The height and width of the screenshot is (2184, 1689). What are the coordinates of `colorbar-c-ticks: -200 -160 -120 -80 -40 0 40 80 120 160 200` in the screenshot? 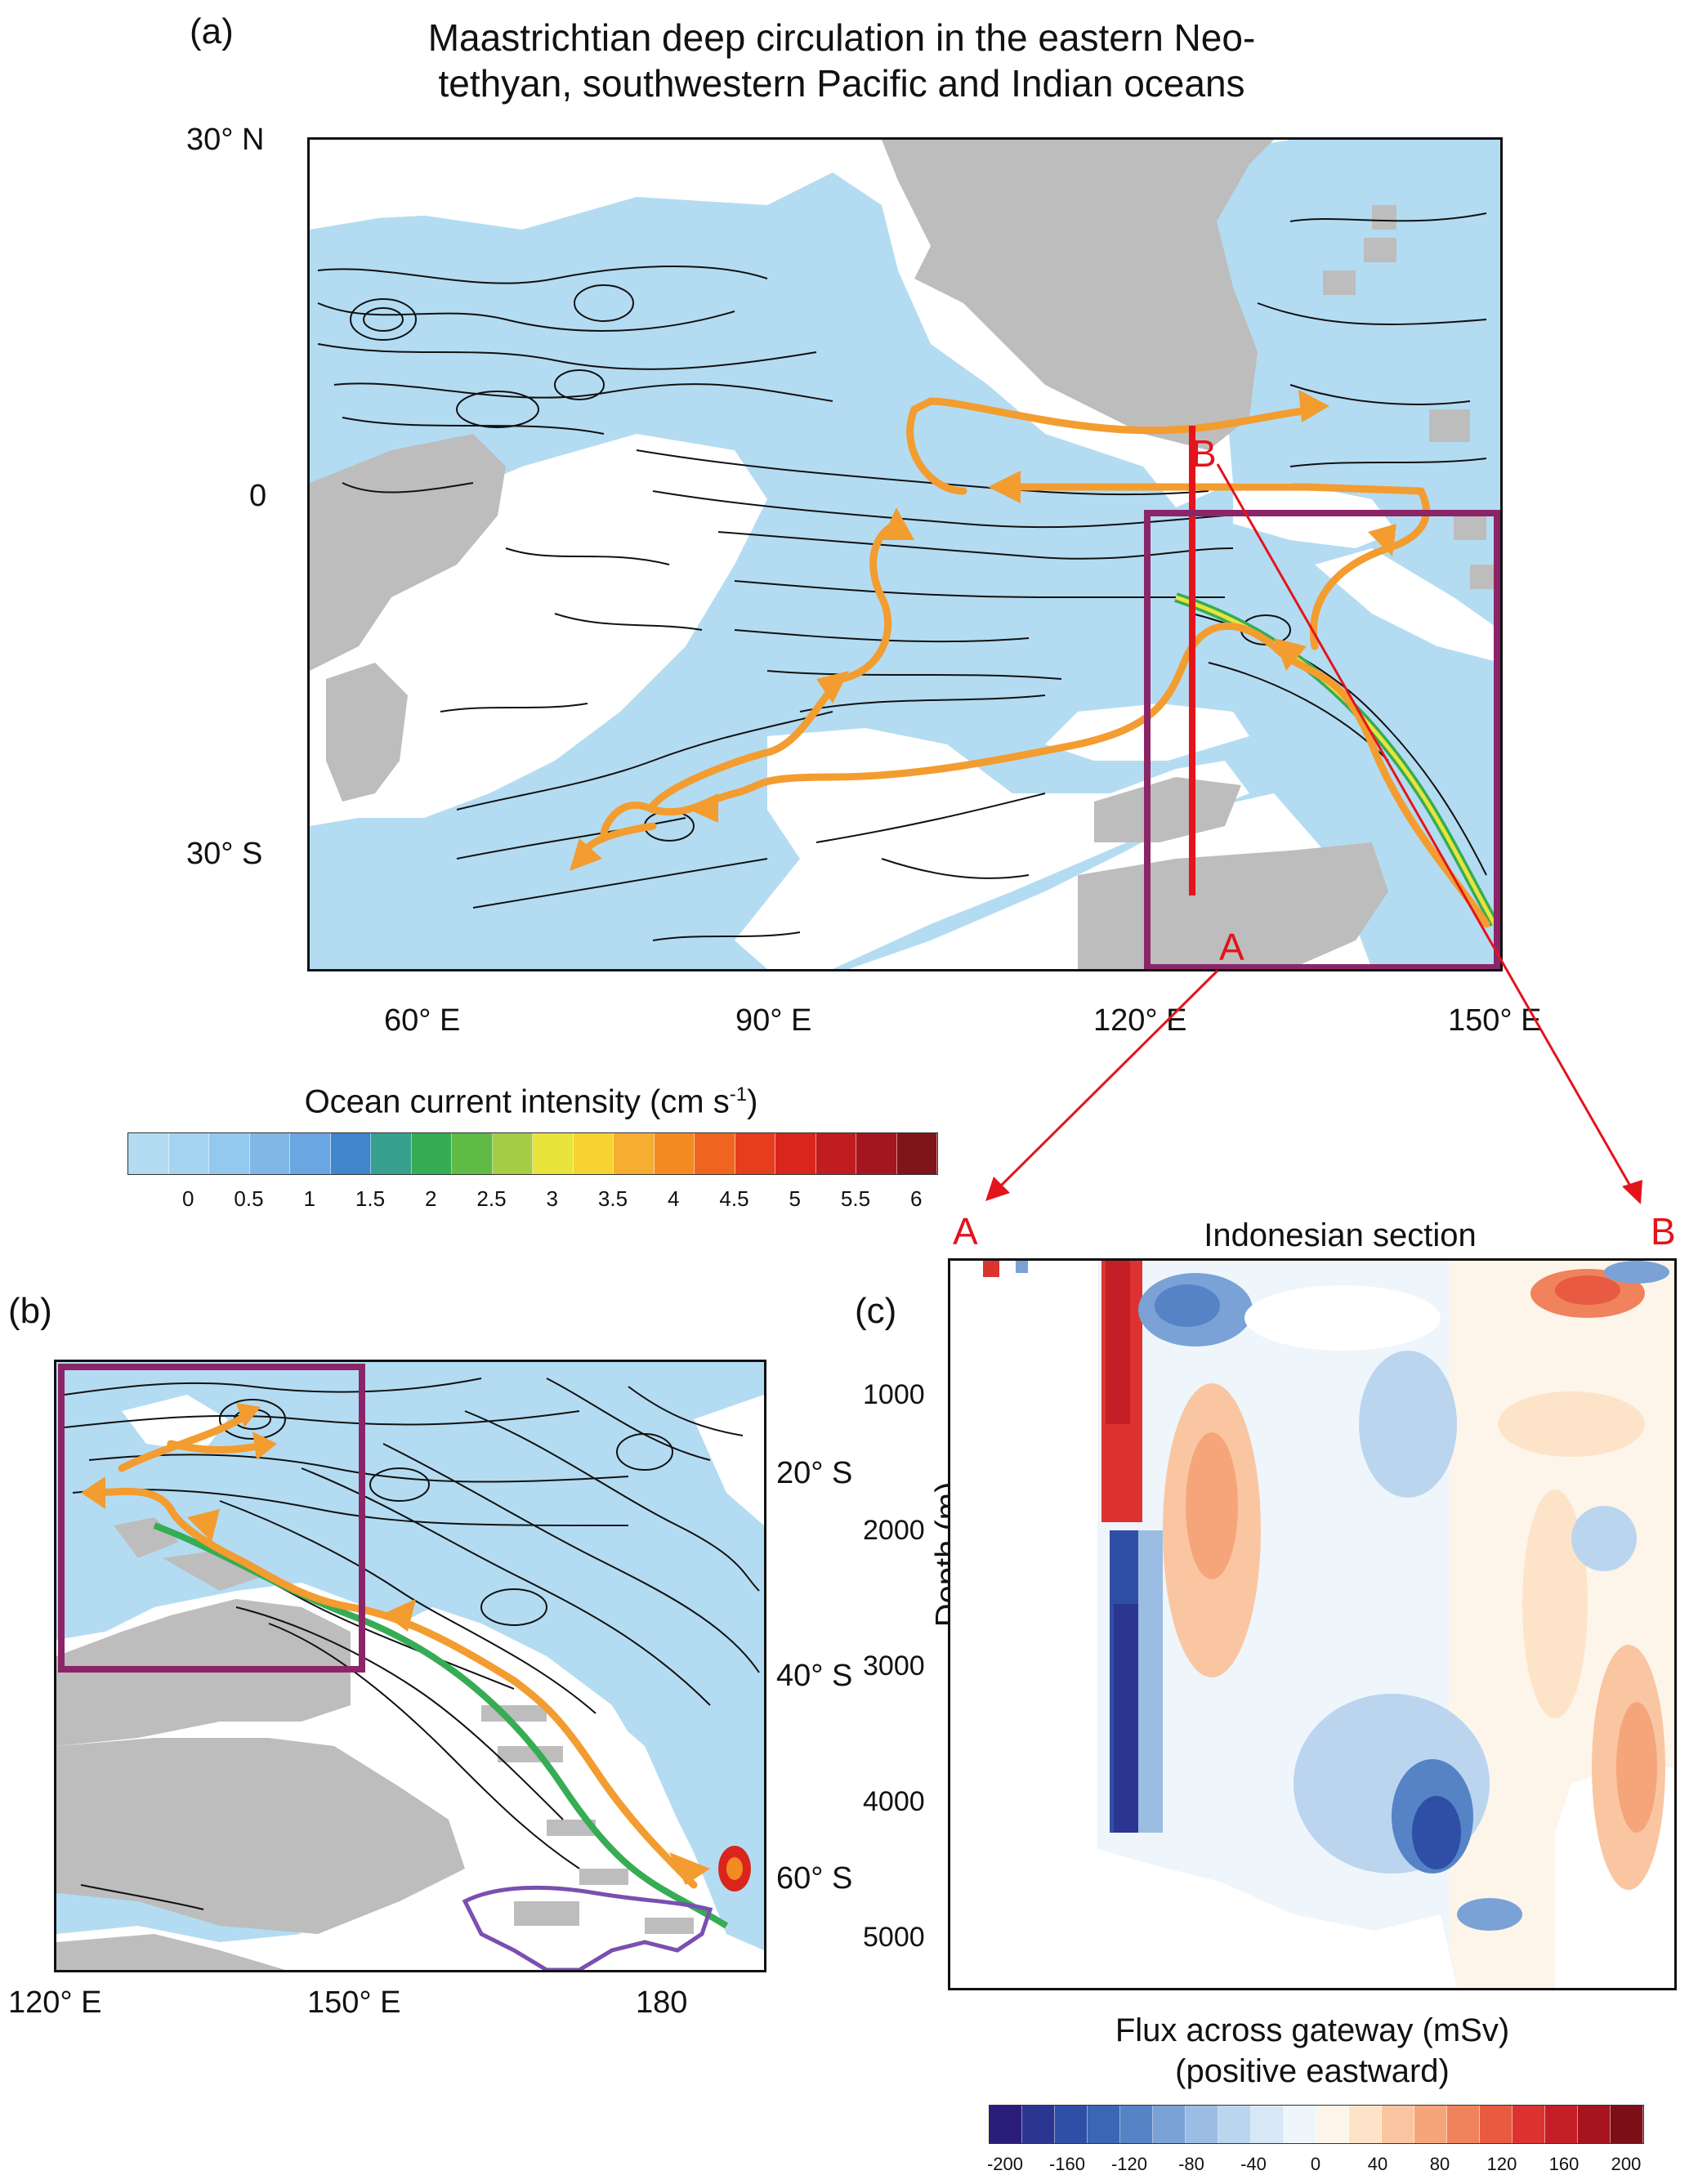 It's located at (1314, 2166).